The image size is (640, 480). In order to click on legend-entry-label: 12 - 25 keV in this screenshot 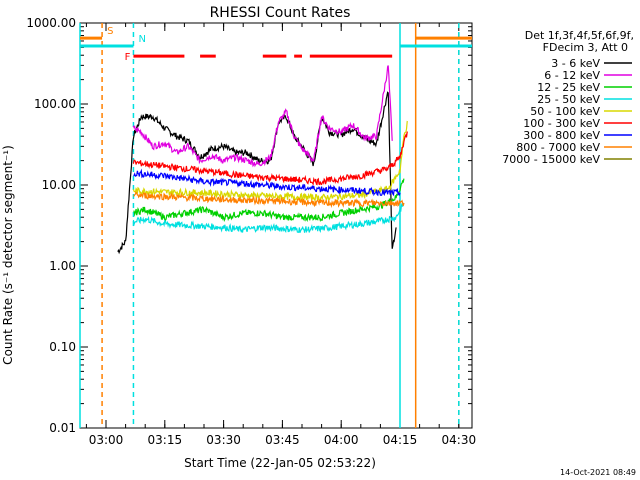, I will do `click(568, 87)`.